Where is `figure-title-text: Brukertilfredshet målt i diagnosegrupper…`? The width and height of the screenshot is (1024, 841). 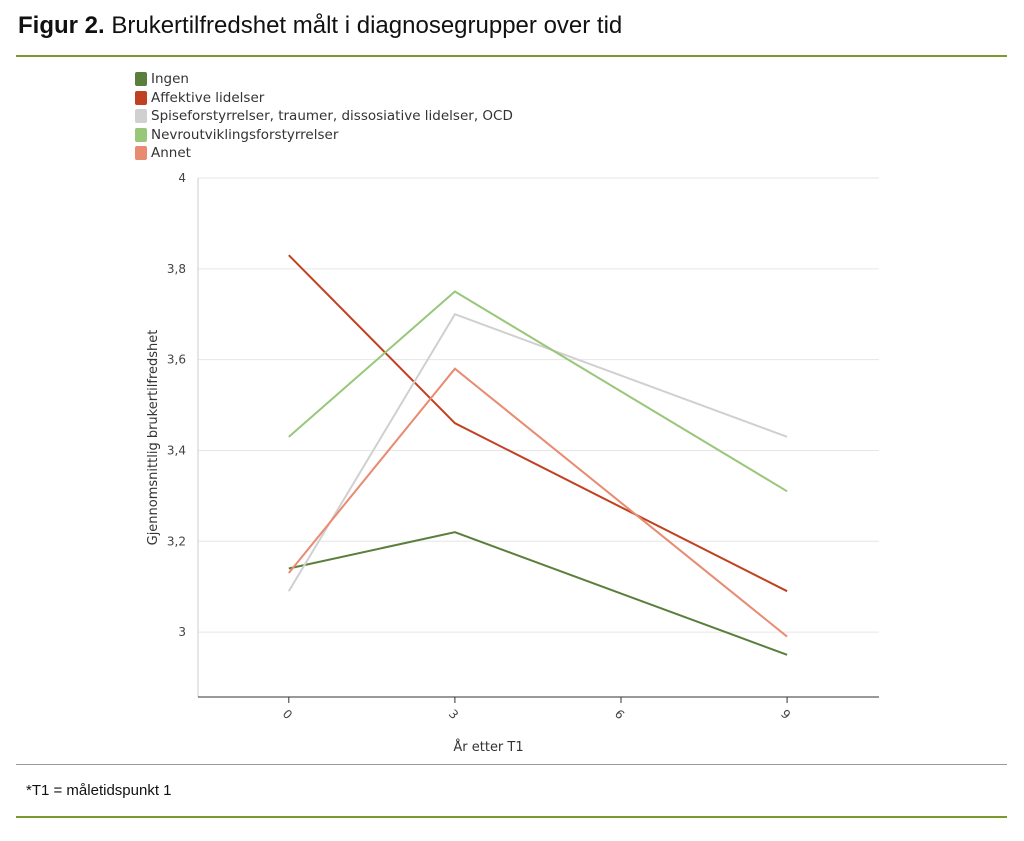
figure-title-text: Brukertilfredshet målt i diagnosegrupper… is located at coordinates (363, 25).